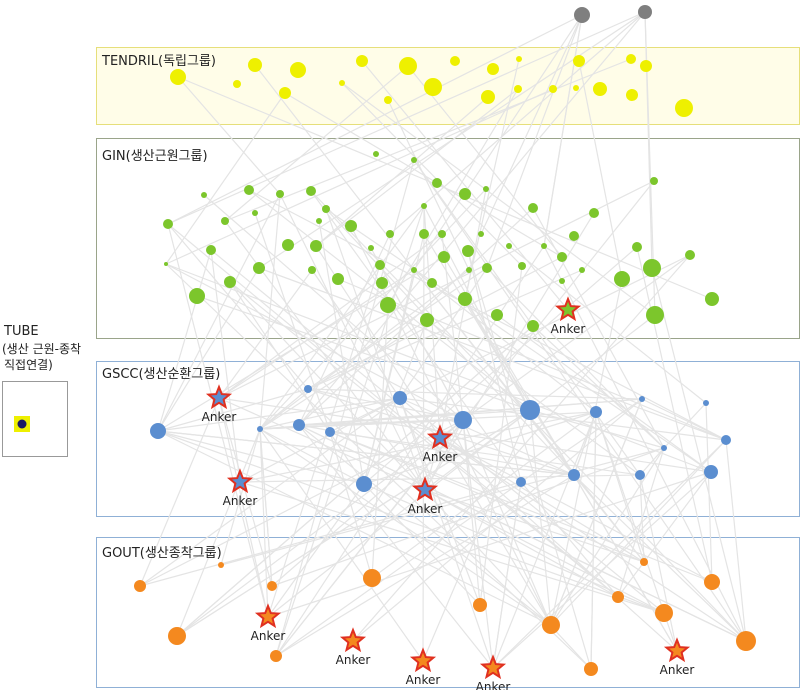 This screenshot has height=690, width=800. Describe the element at coordinates (159, 61) in the screenshot. I see `tendril-group-label: TENDRIL(독립그룹)` at that location.